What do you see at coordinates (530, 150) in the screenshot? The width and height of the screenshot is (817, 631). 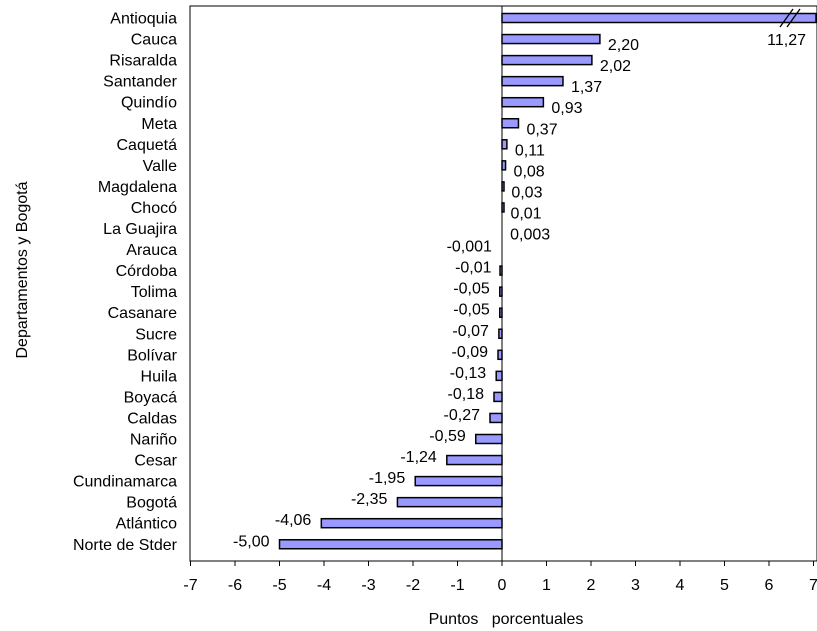 I see `data-label: 0,11` at bounding box center [530, 150].